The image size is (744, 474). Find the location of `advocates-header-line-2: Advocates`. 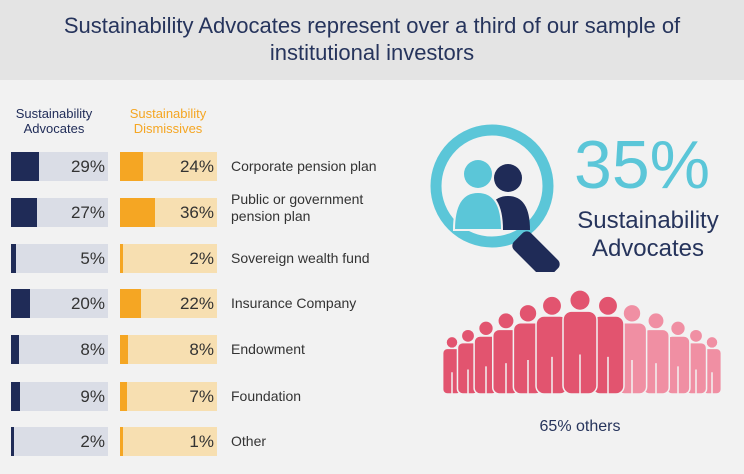

advocates-header-line-2: Advocates is located at coordinates (54, 128).